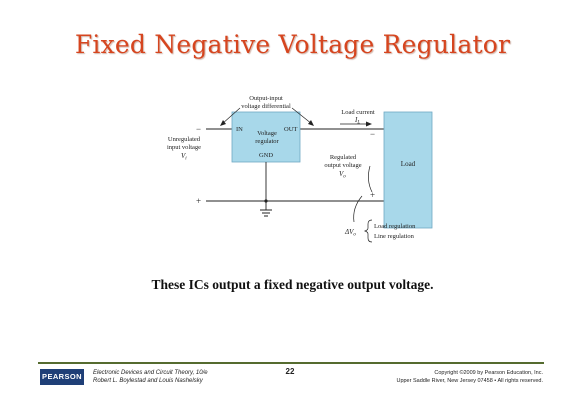 This screenshot has width=585, height=414. What do you see at coordinates (342, 165) in the screenshot?
I see `regulated-label-2: output voltage` at bounding box center [342, 165].